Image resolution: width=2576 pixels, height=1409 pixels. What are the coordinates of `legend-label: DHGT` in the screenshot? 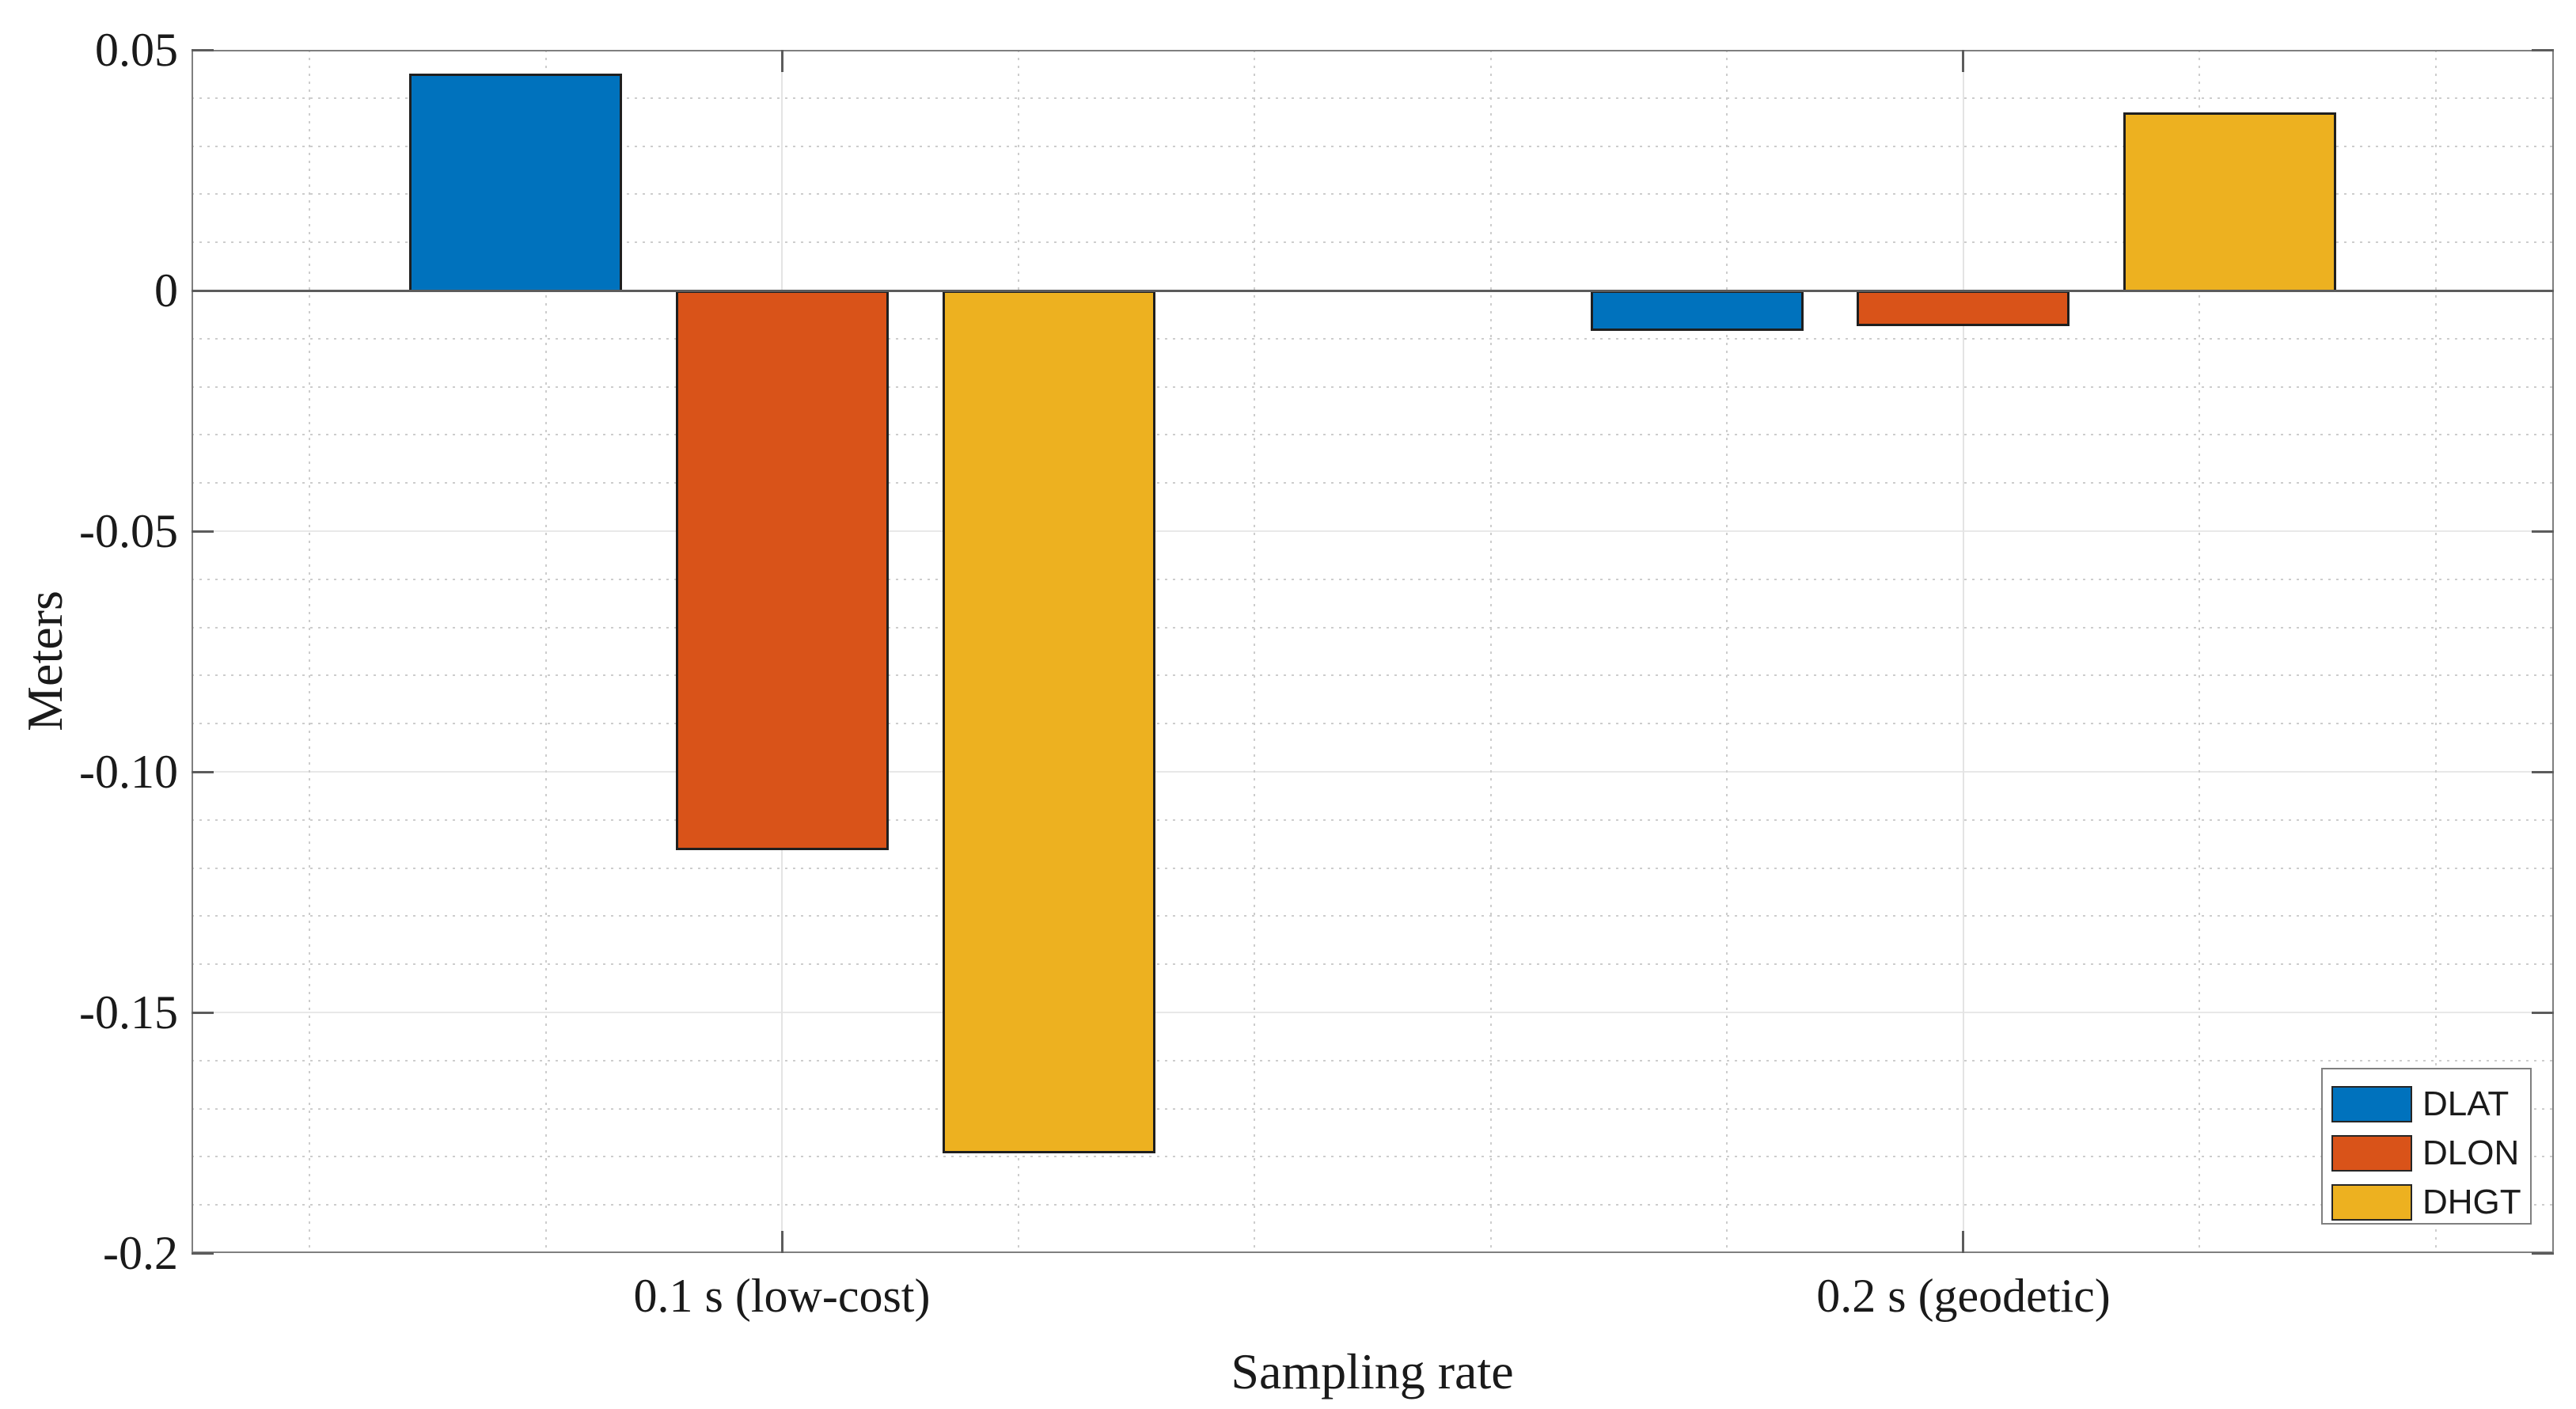 It's located at (2471, 1202).